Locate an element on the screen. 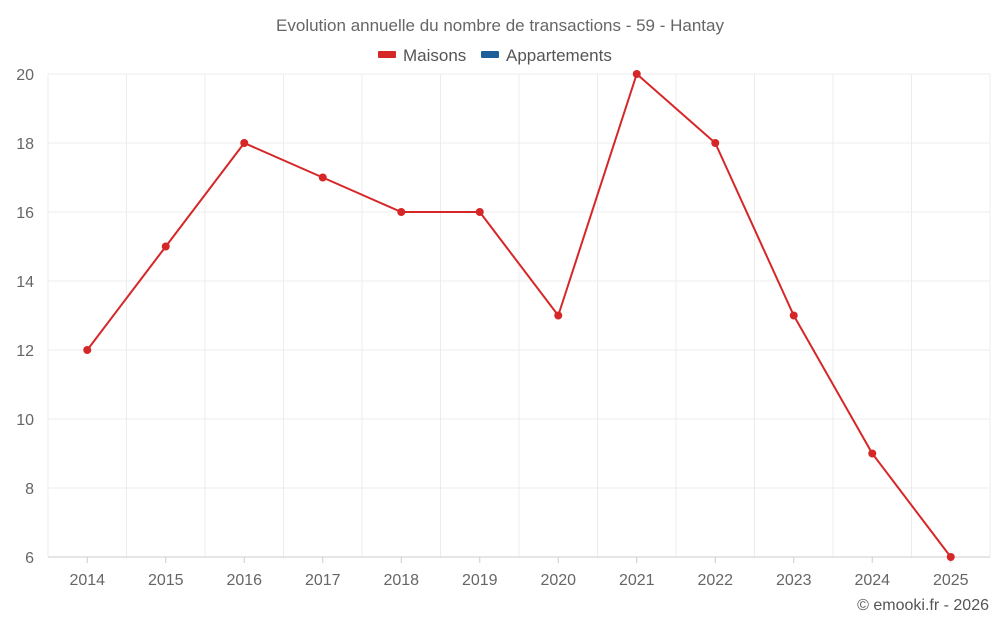 Image resolution: width=1000 pixels, height=625 pixels. x-tick-label: 2023 is located at coordinates (794, 580).